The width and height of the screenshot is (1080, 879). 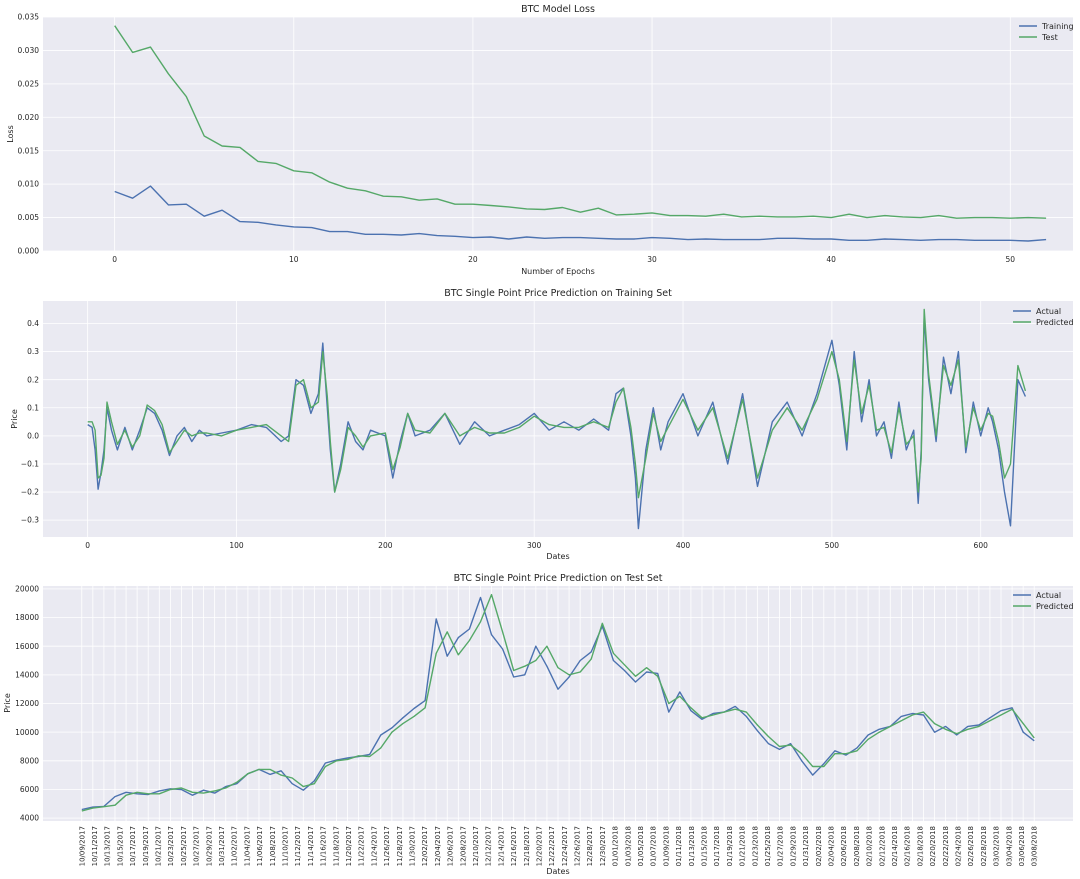 What do you see at coordinates (438, 846) in the screenshot?
I see `x-tick-label: 12/04/2017` at bounding box center [438, 846].